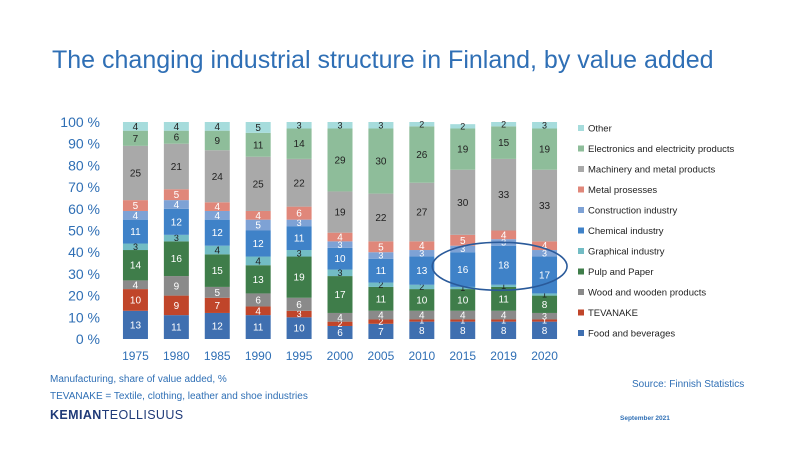 The image size is (800, 450). Describe the element at coordinates (688, 384) in the screenshot. I see `source-note: Source: Finnish Statistics` at that location.